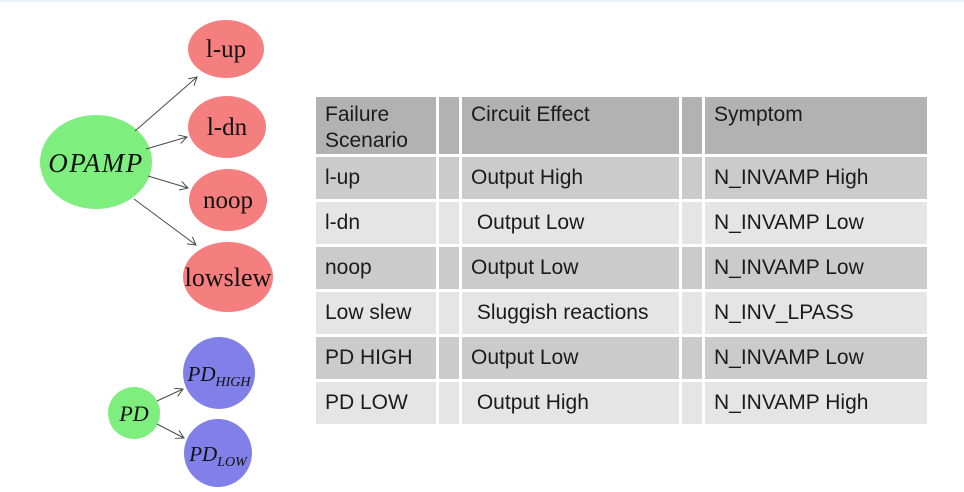 The image size is (964, 492). What do you see at coordinates (376, 178) in the screenshot?
I see `cell-scenario: l-up` at bounding box center [376, 178].